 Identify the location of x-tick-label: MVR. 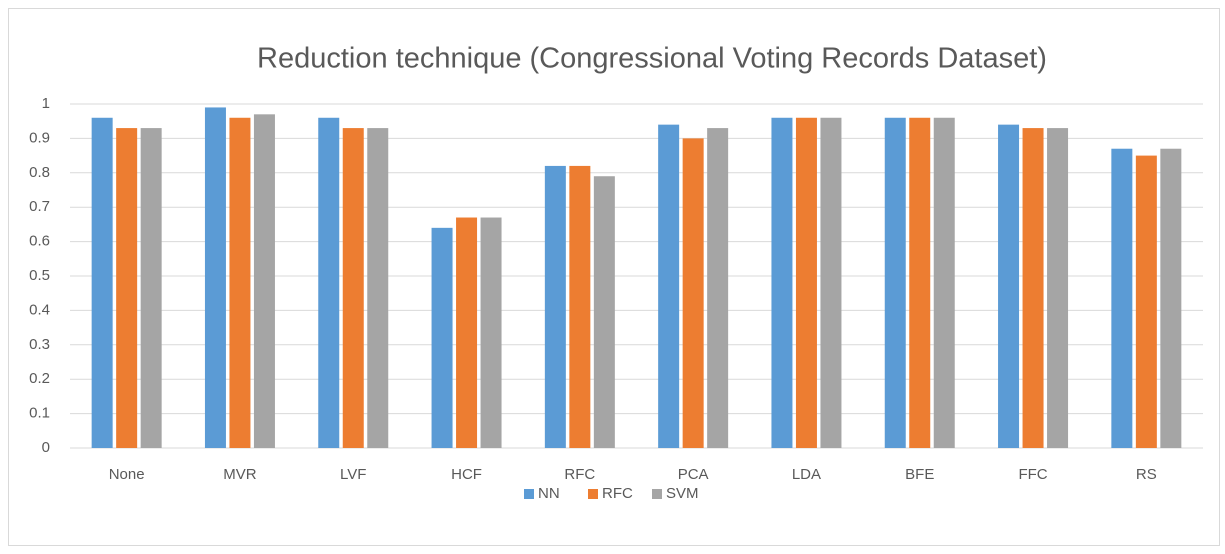
(240, 474).